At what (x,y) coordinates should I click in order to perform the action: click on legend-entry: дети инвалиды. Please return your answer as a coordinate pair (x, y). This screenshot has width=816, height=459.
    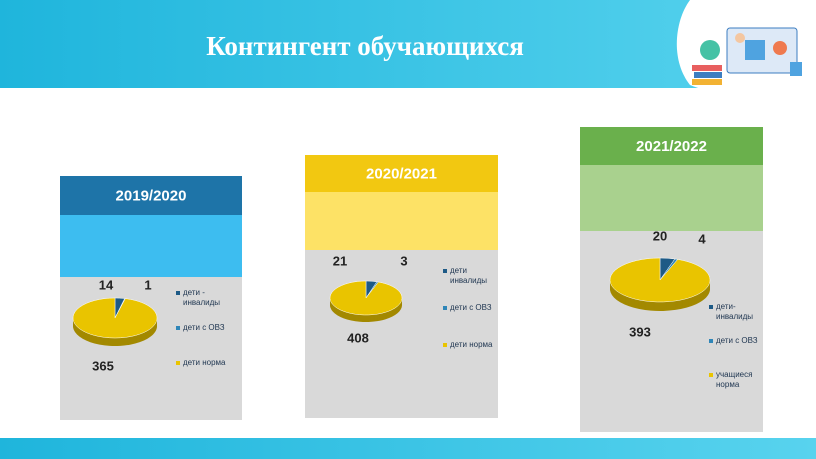
    Looking at the image, I should click on (474, 276).